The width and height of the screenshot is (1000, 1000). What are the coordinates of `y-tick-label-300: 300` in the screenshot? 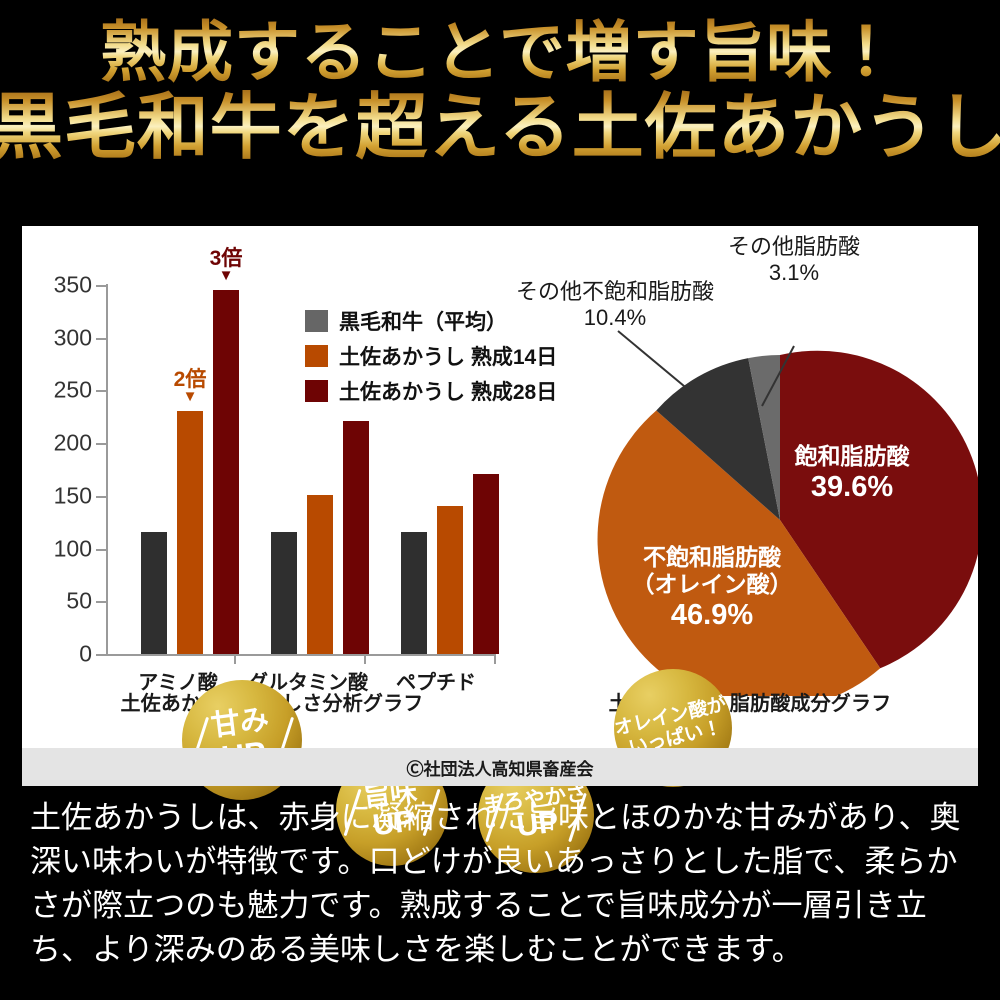 It's located at (72, 337).